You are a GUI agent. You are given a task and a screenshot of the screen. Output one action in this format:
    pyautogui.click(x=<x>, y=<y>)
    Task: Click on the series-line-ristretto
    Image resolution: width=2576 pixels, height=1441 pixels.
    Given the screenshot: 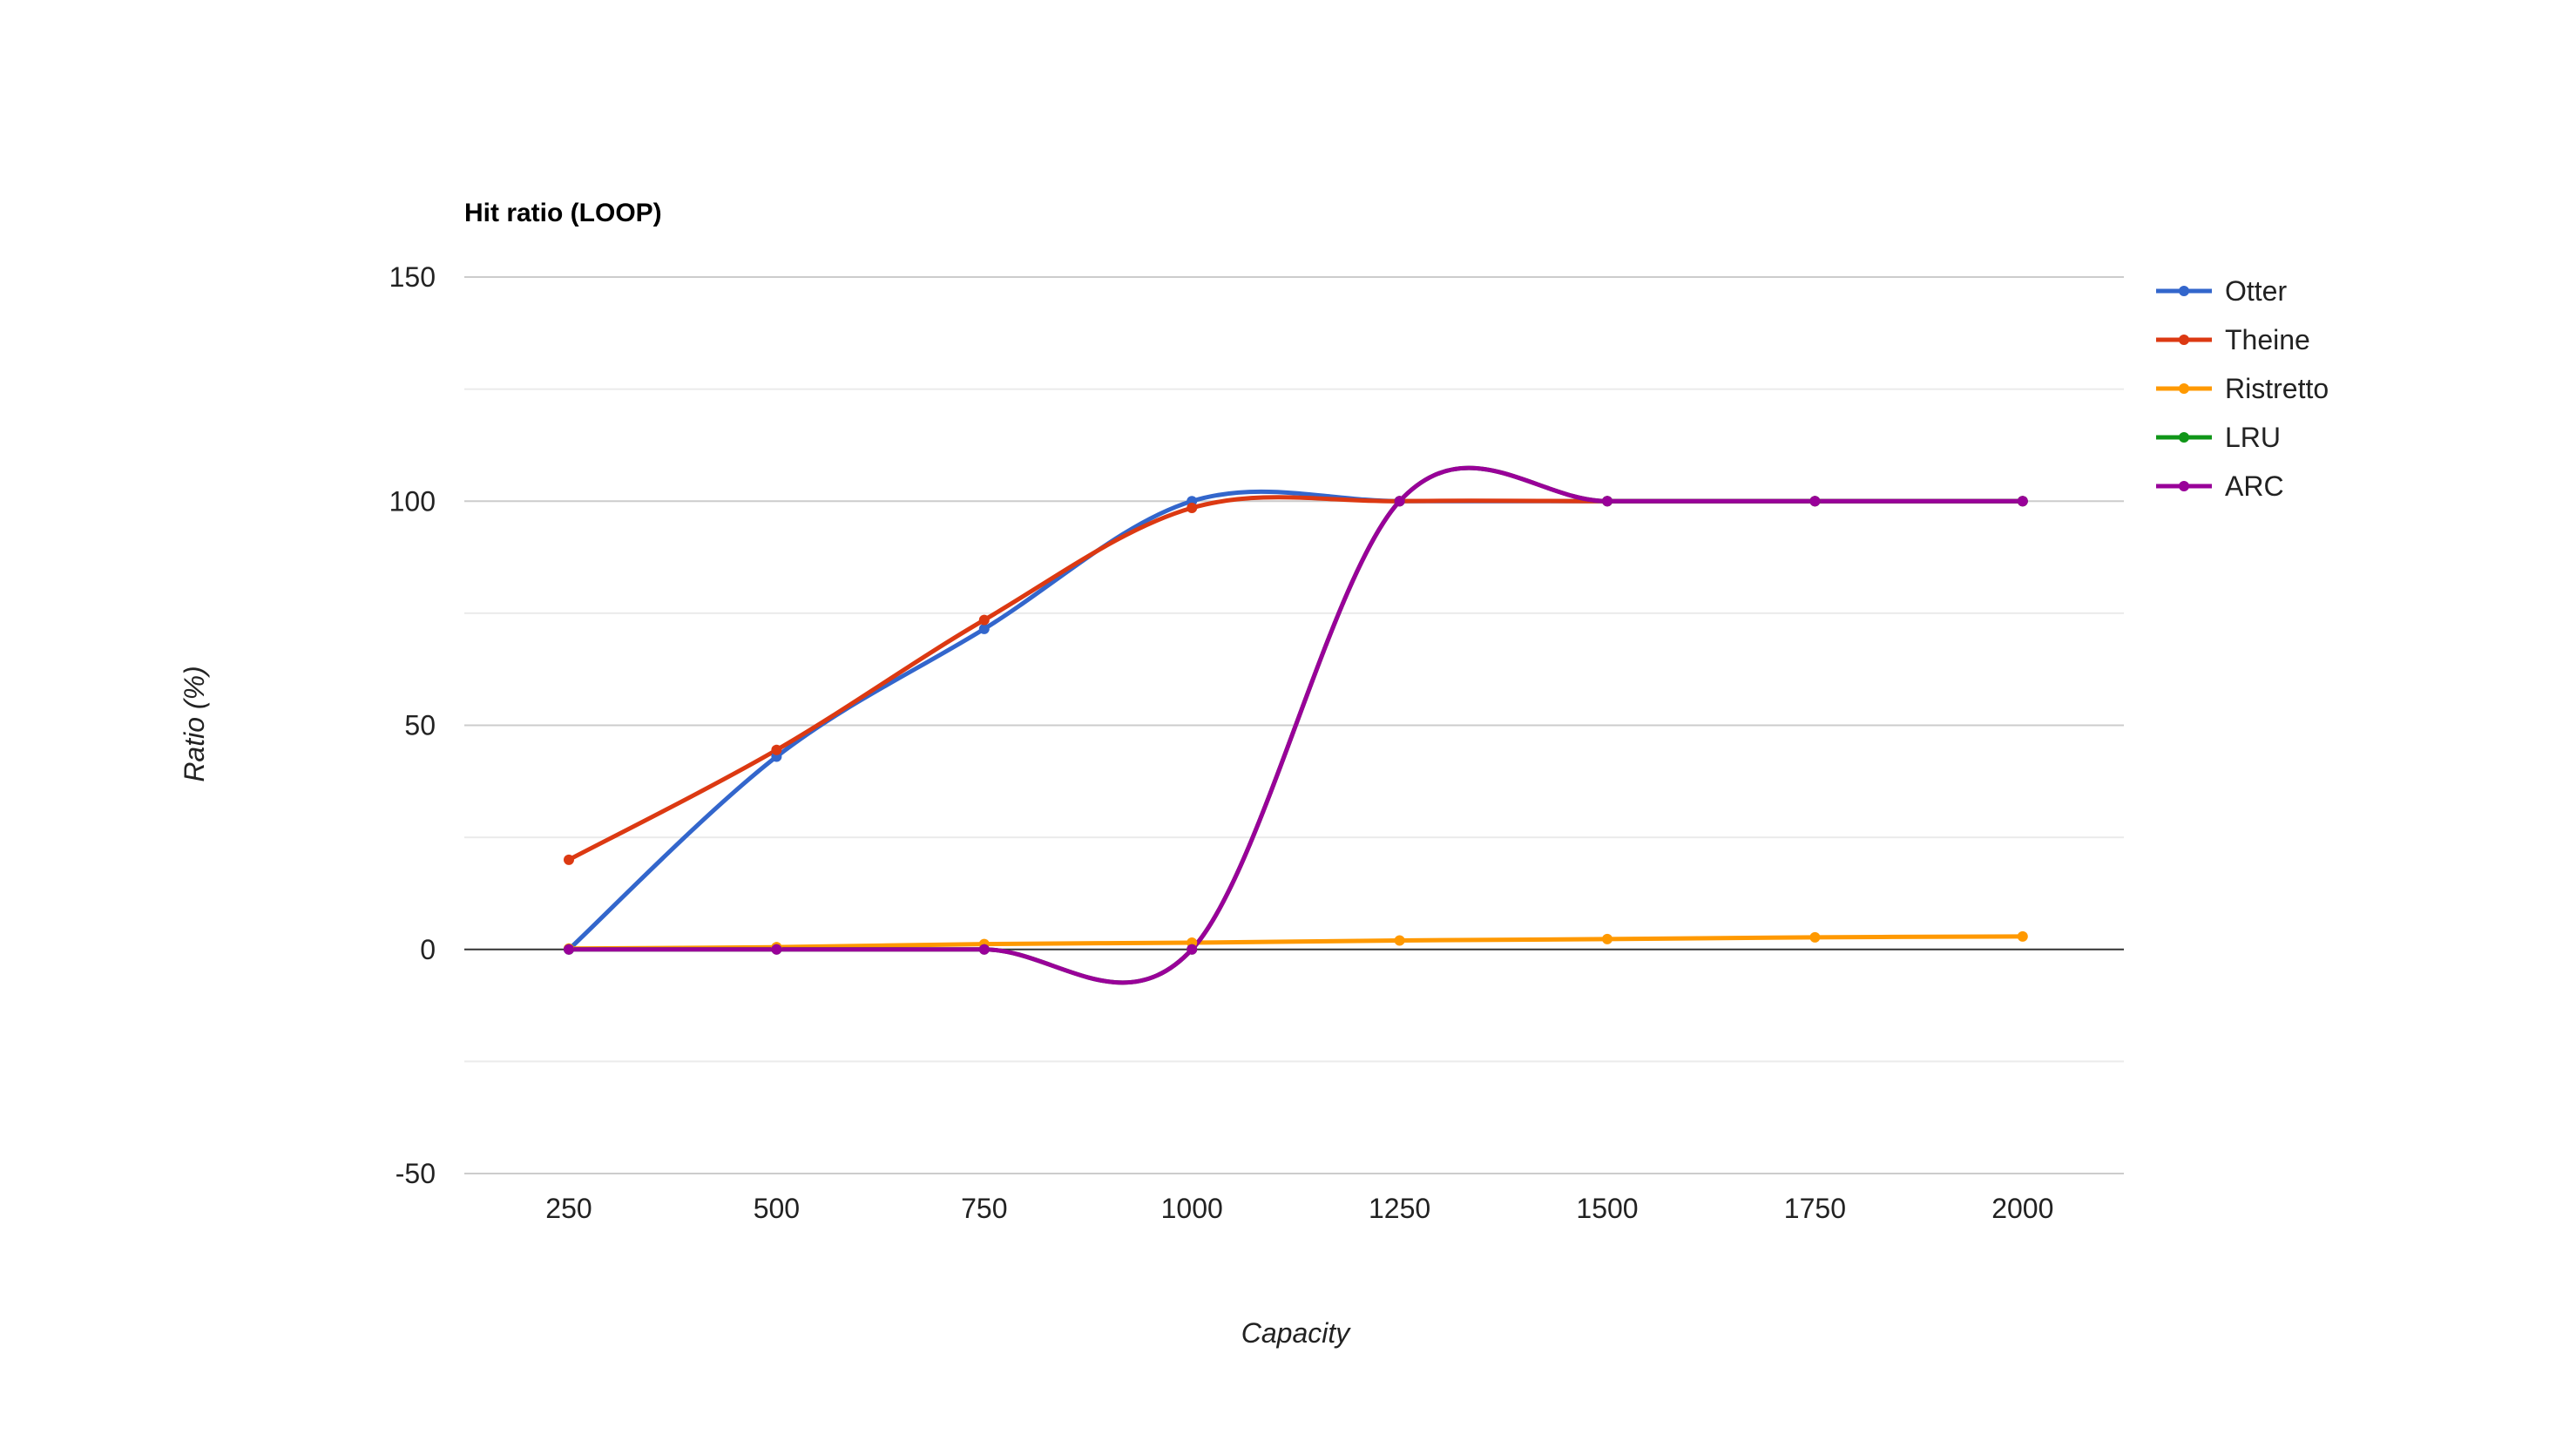 What is the action you would take?
    pyautogui.click(x=1295, y=942)
    